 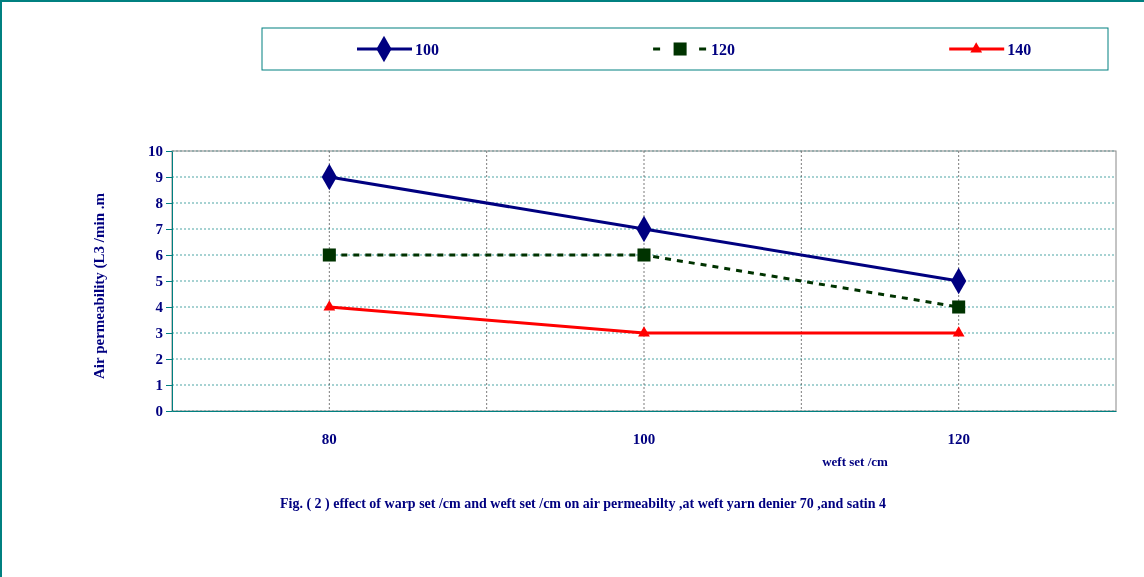 I want to click on y-tick-label: 0, so click(x=159, y=411).